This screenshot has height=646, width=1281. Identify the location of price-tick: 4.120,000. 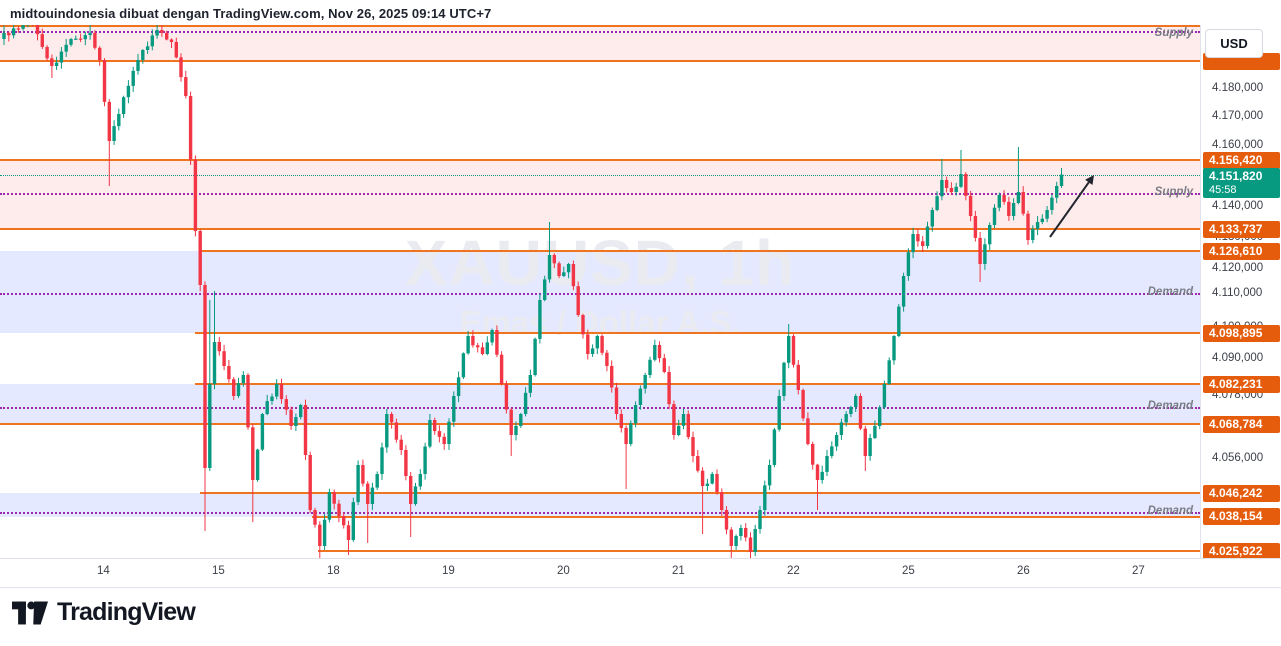
(1238, 268).